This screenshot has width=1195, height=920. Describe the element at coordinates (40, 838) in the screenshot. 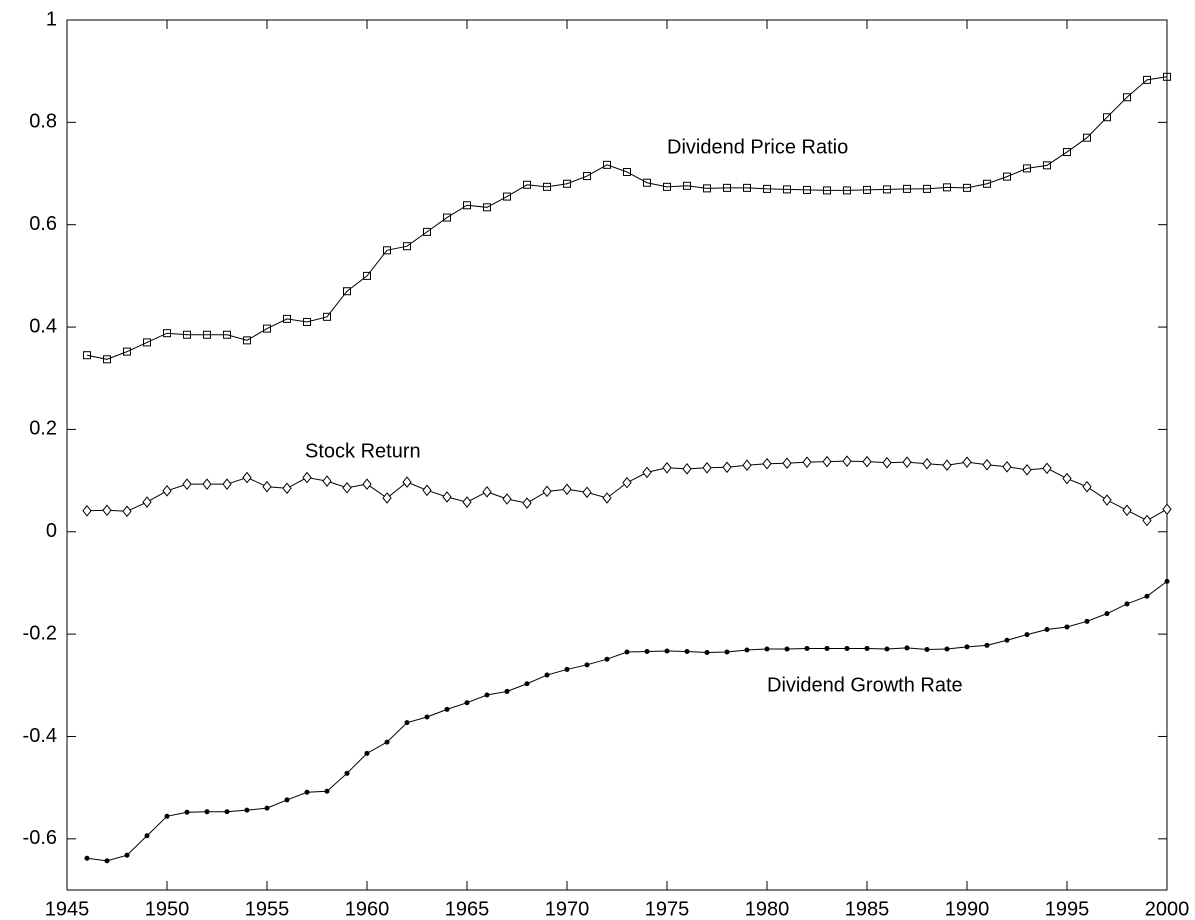

I see `y-tick-label: -0.6` at that location.